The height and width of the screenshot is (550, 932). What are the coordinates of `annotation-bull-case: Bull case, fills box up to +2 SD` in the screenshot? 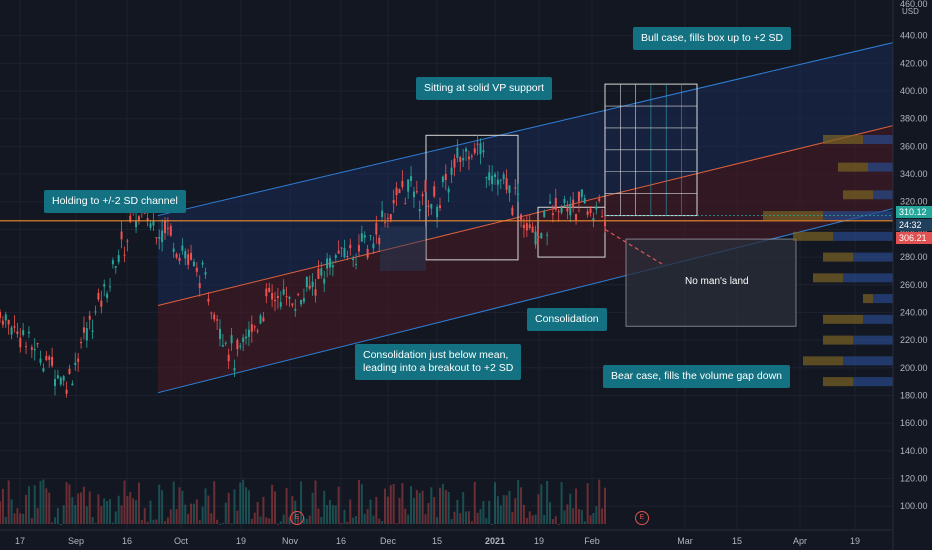 It's located at (712, 38).